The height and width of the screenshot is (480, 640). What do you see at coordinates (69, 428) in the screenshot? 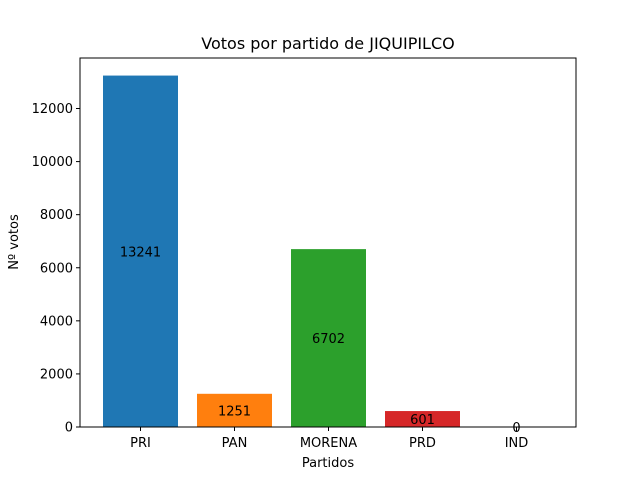
I see `y-tick-label-0: 0` at bounding box center [69, 428].